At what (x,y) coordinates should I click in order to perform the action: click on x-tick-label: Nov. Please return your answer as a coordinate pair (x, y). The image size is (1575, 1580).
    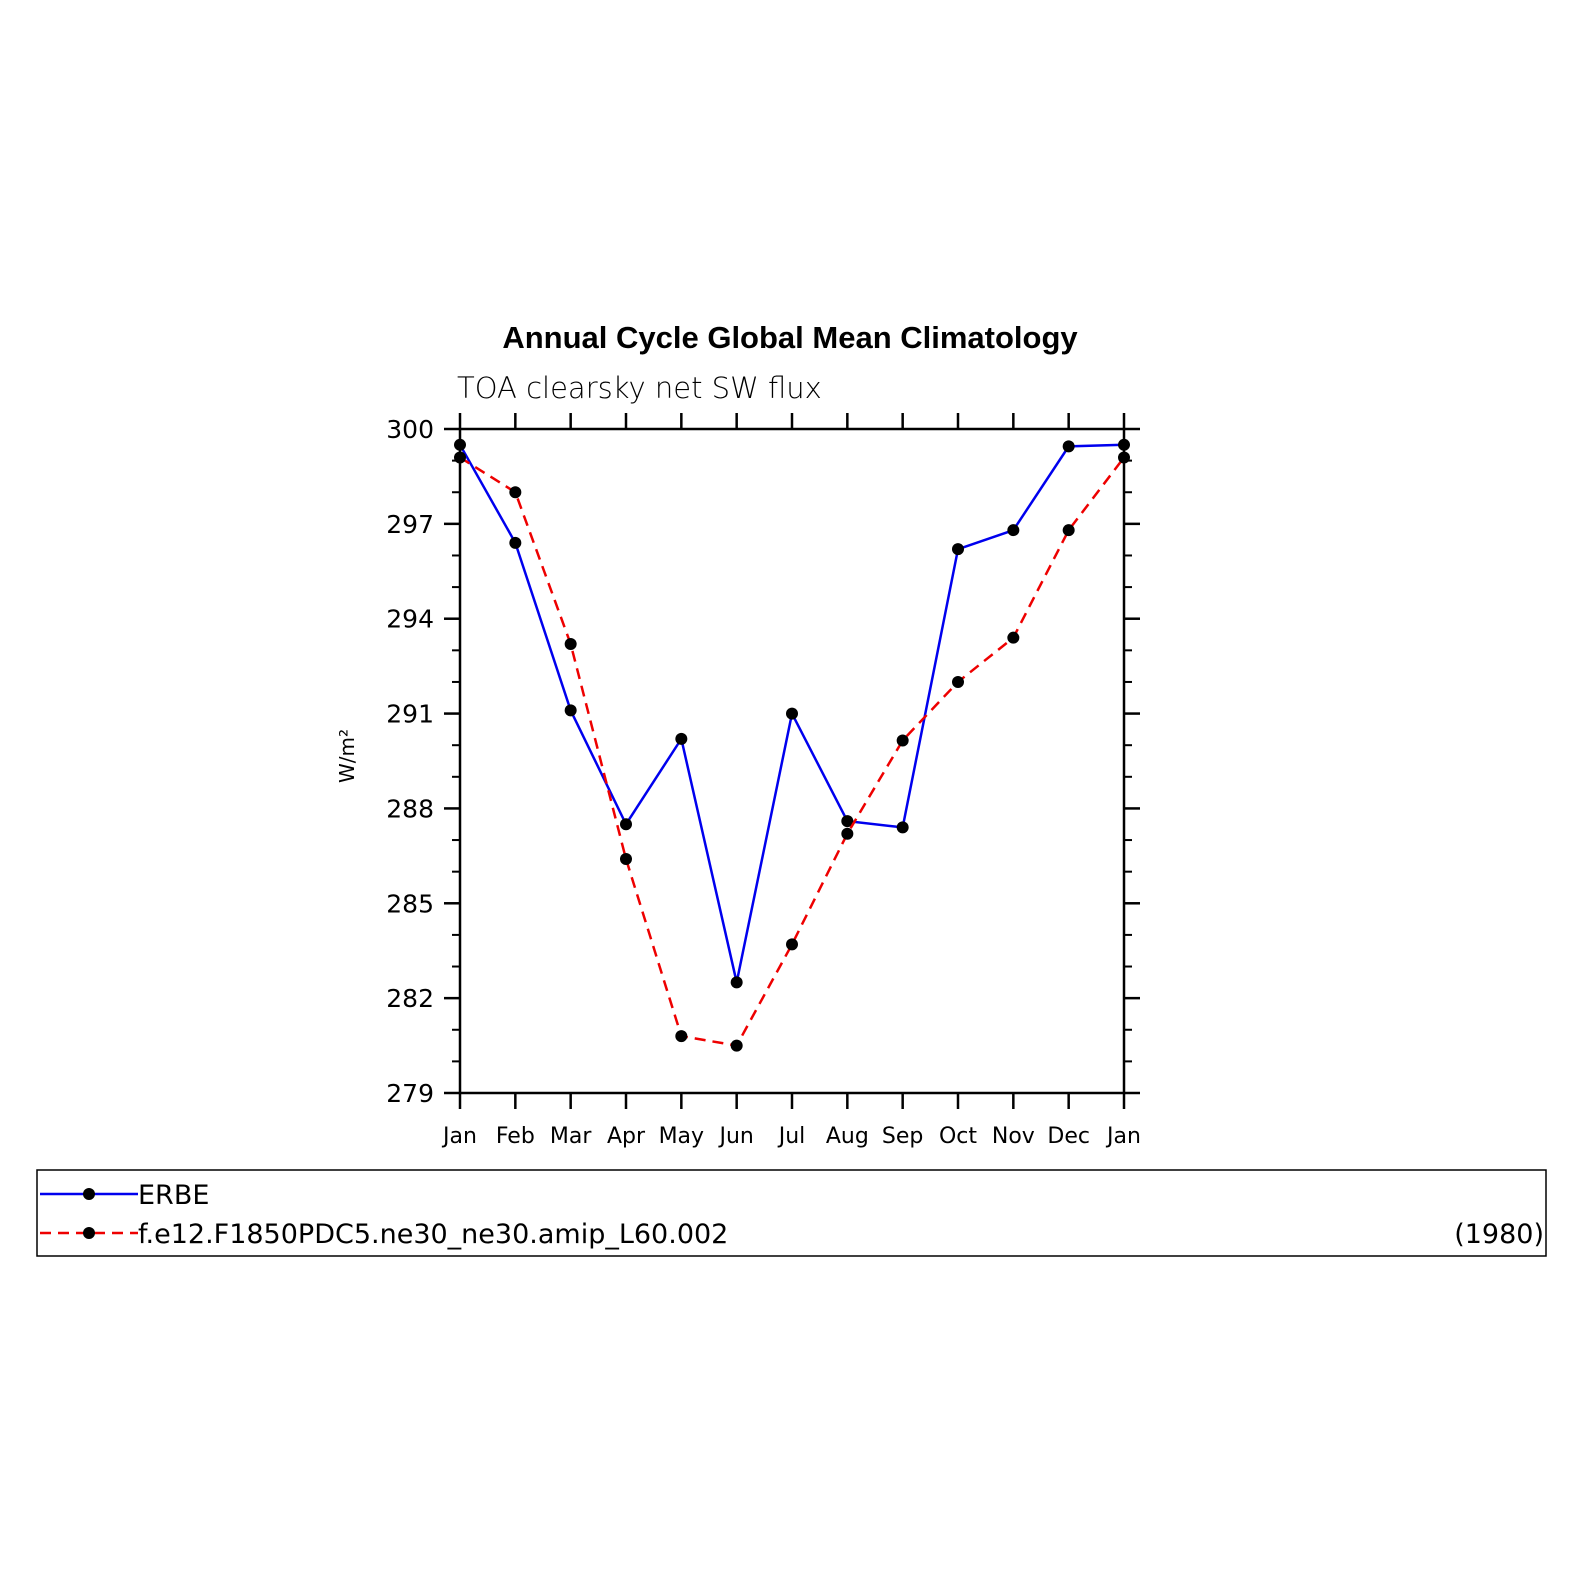
    Looking at the image, I should click on (1013, 1136).